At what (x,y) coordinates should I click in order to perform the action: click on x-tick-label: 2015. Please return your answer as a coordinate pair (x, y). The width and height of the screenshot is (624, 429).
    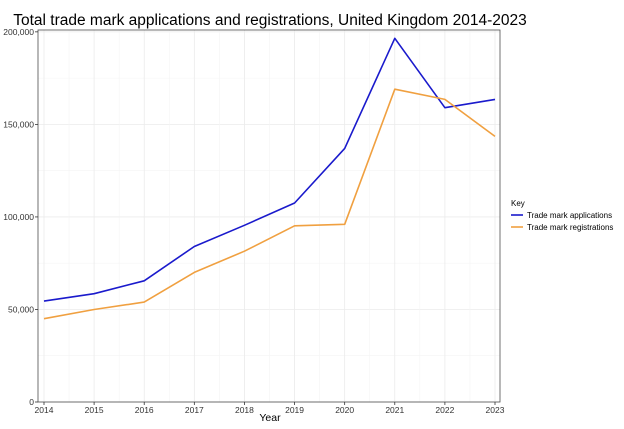
    Looking at the image, I should click on (94, 410).